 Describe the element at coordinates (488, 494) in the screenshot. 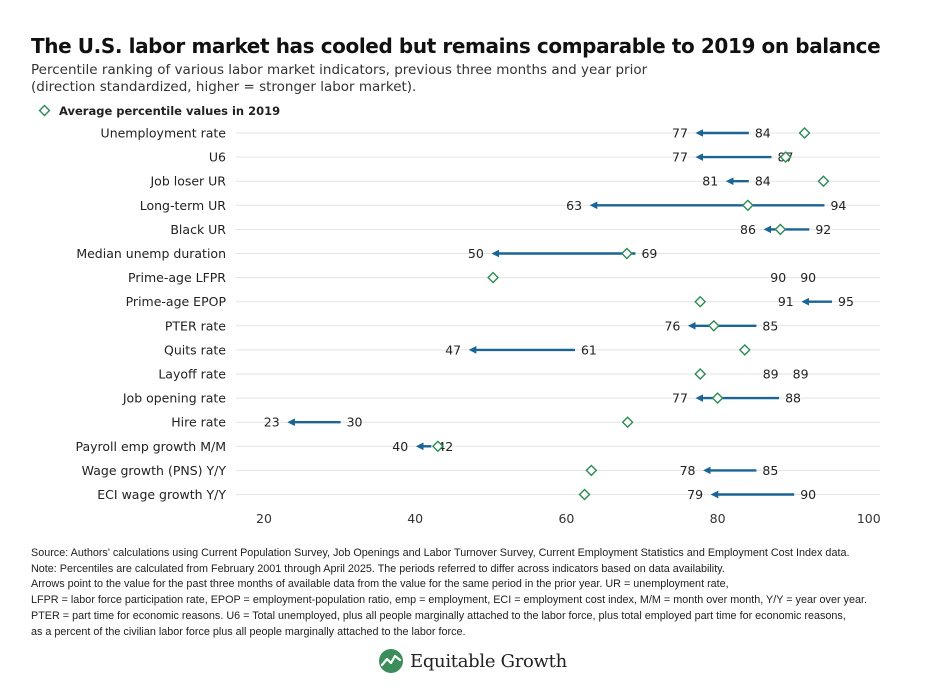

I see `chart-row: ECI wage growth Y/Y 90 79` at that location.